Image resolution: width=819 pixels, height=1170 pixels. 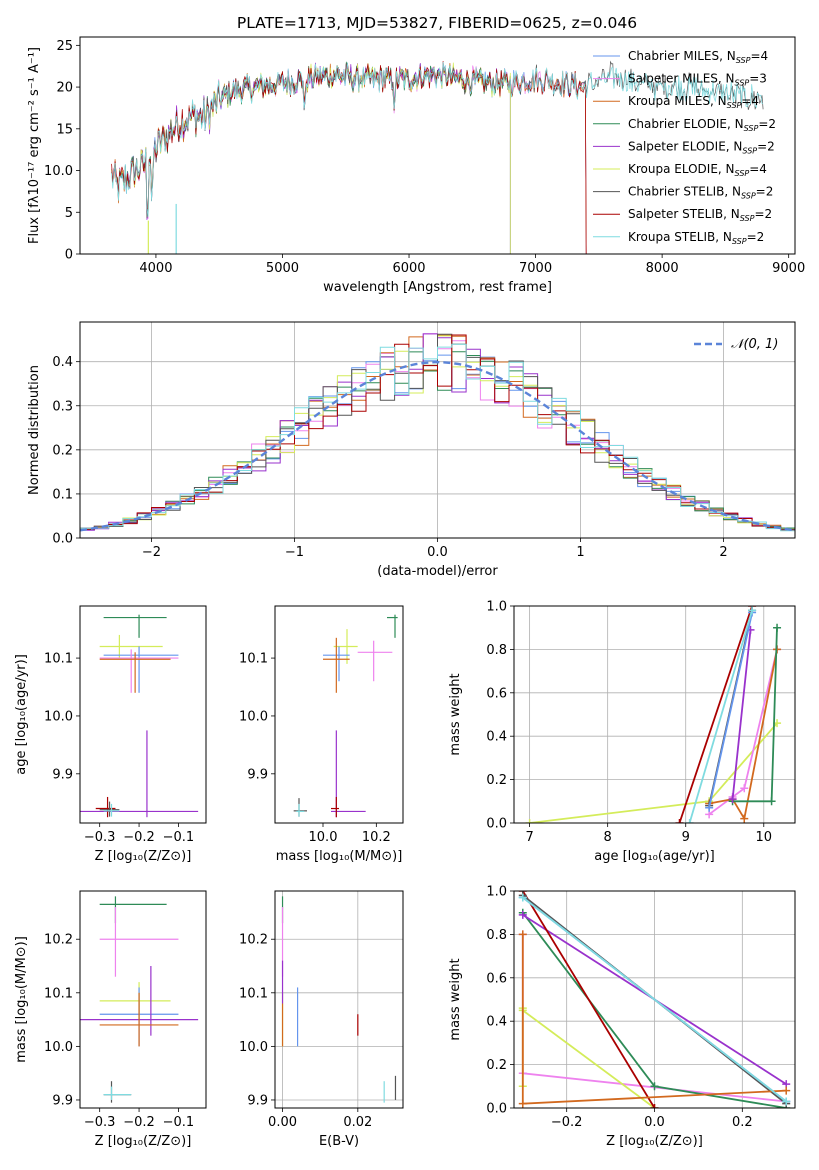 I want to click on y-tick-label: 20, so click(x=64, y=88).